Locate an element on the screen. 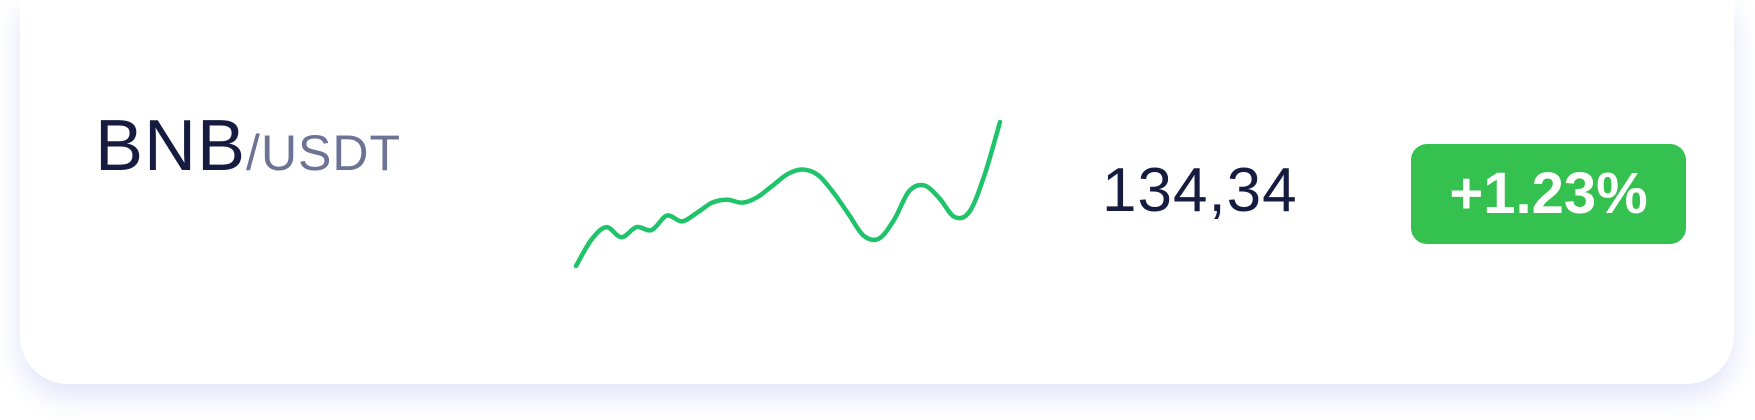 The image size is (1755, 420). trading-pair: BNB/USDT is located at coordinates (248, 146).